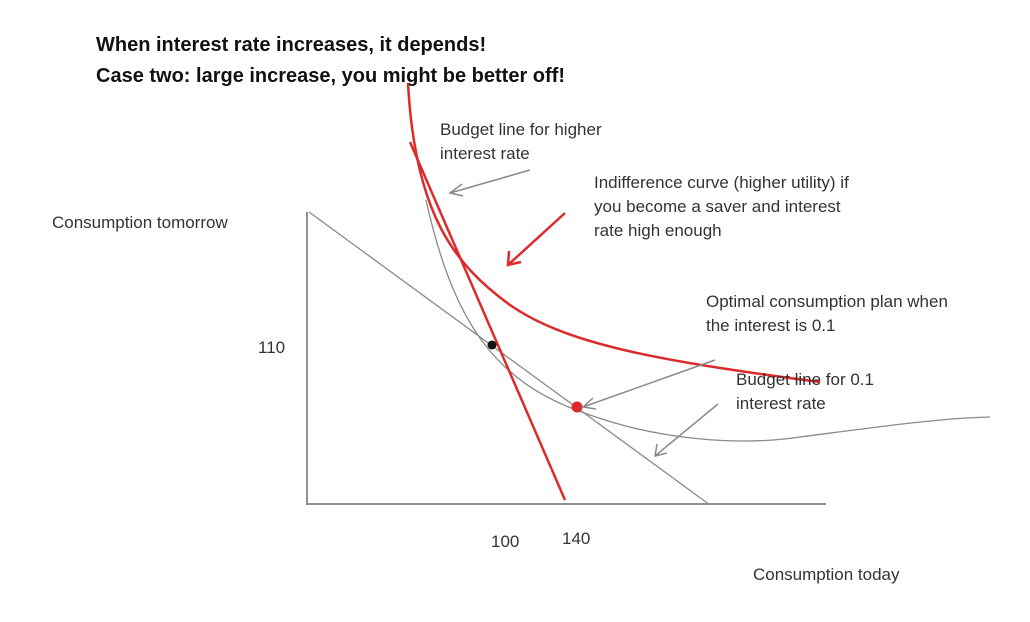 Image resolution: width=1030 pixels, height=622 pixels. What do you see at coordinates (826, 574) in the screenshot?
I see `x-axis-label: Consumption today` at bounding box center [826, 574].